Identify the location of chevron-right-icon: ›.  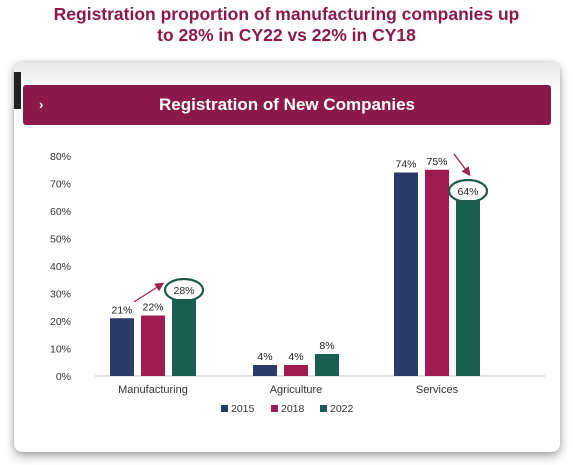
(41, 104).